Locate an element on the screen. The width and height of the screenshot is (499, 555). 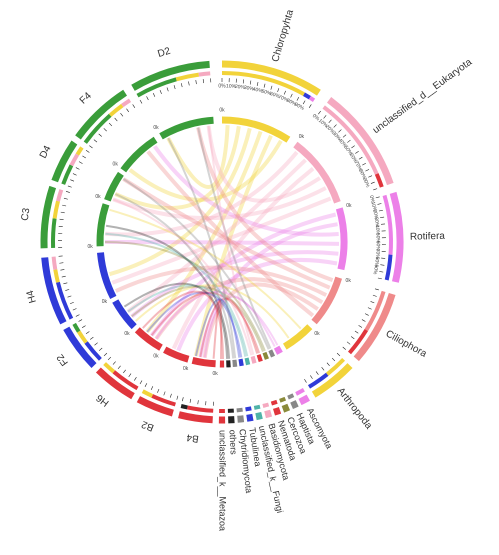
percent-tick-label: 90% is located at coordinates (366, 183).